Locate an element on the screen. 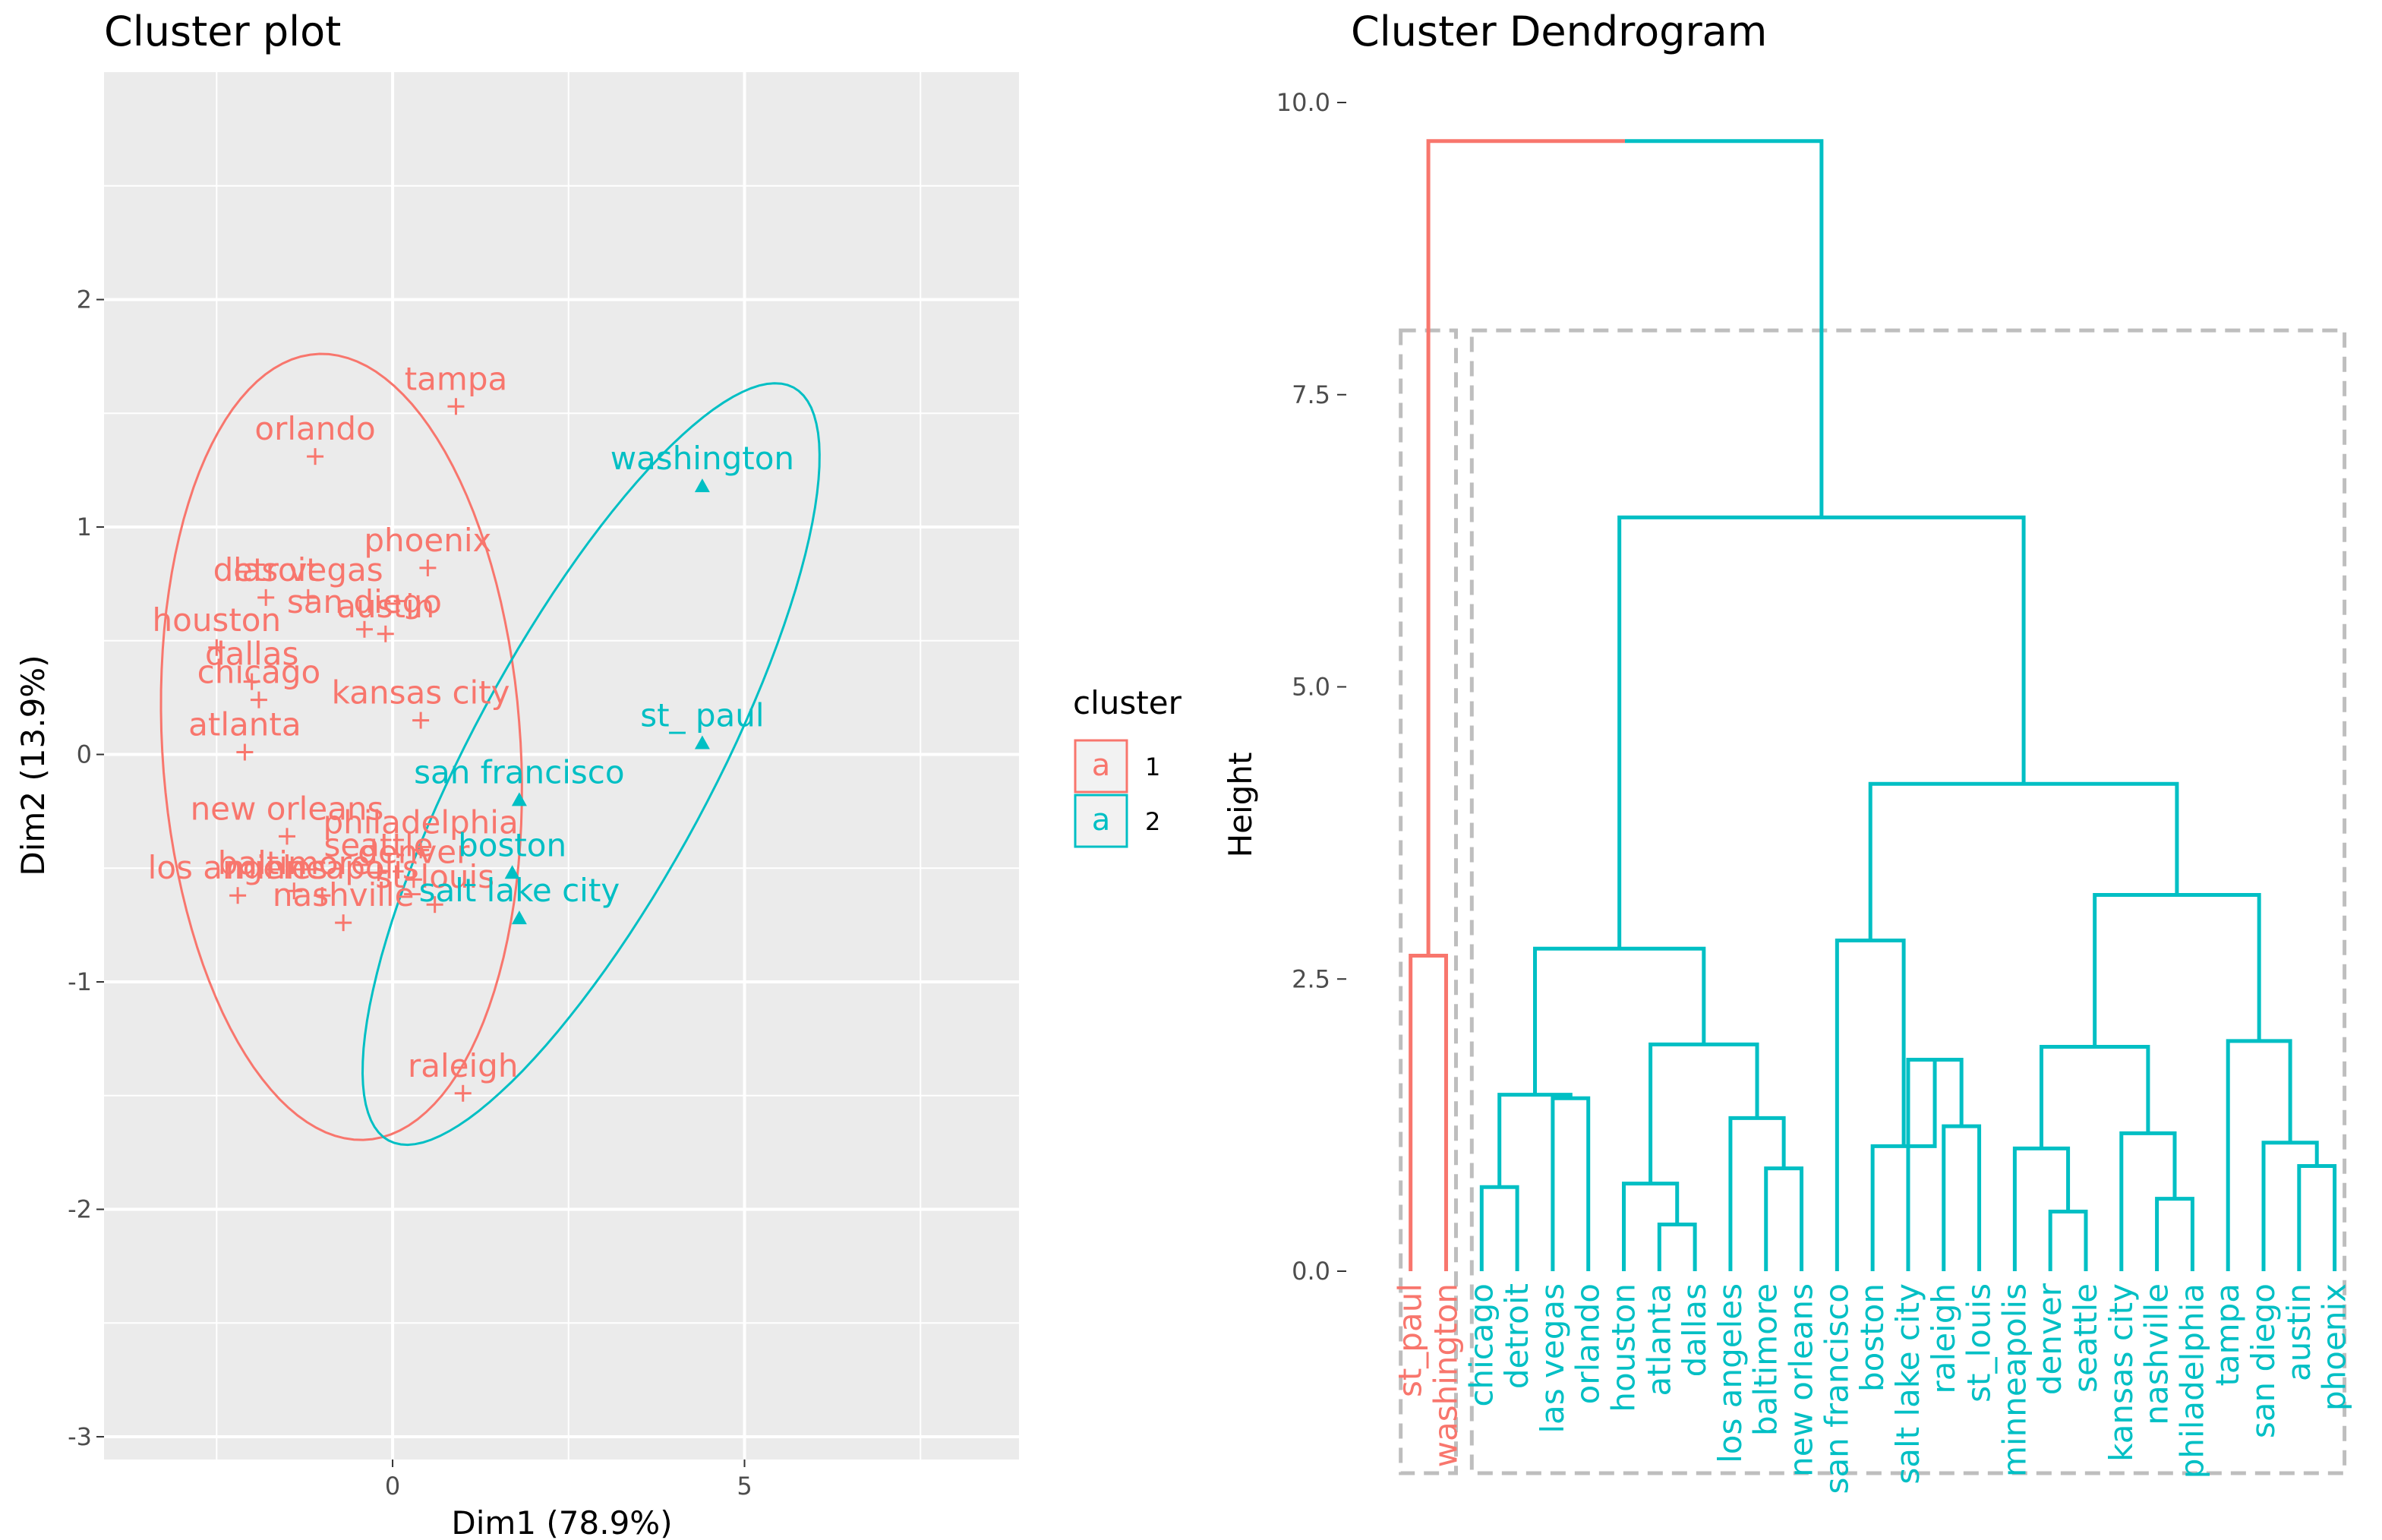 The height and width of the screenshot is (1540, 2382). leaf-label: philadelphia is located at coordinates (2191, 1381).